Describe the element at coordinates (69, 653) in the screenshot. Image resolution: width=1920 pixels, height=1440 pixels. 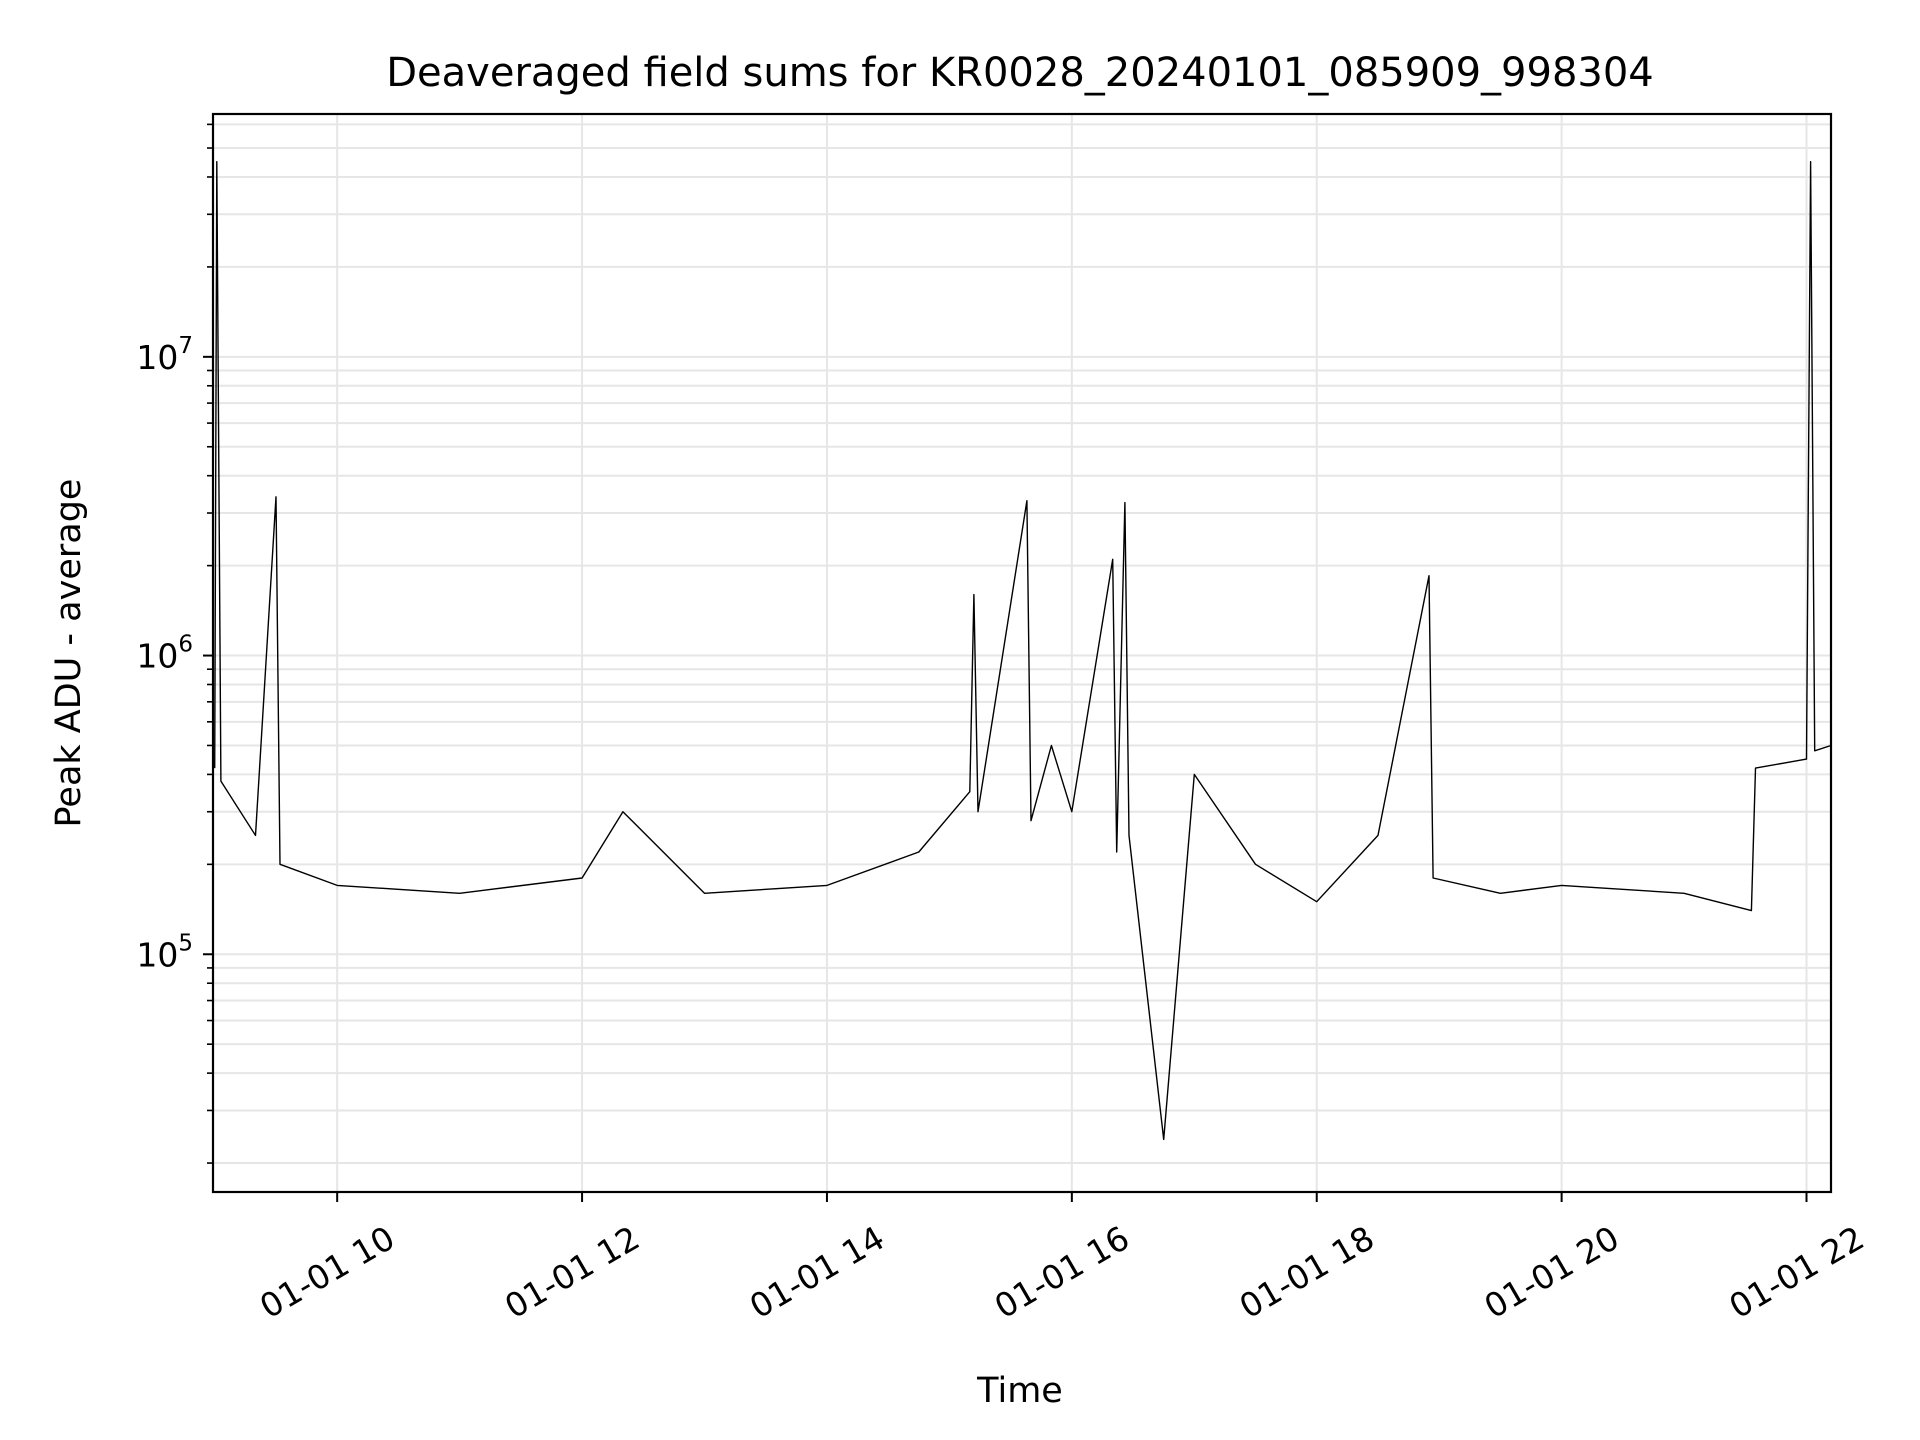
I see `y-axis-label: Peak ADU - average` at that location.